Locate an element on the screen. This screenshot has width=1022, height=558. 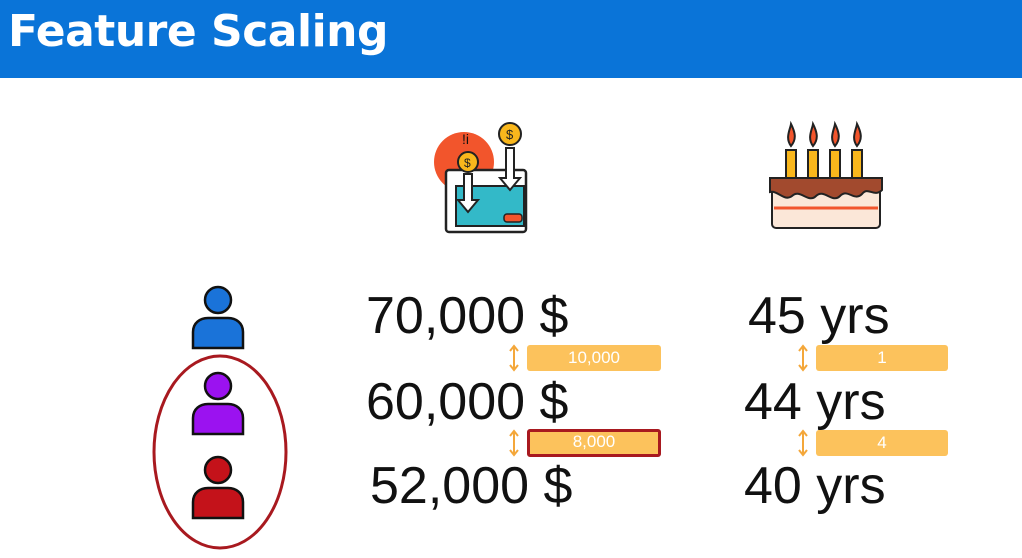
age-value: 45 yrs is located at coordinates (819, 316).